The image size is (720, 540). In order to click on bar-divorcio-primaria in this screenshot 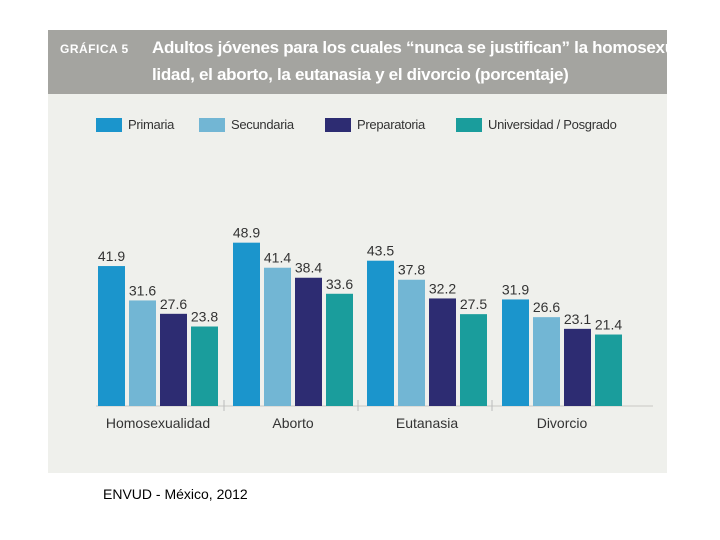, I will do `click(515, 352)`.